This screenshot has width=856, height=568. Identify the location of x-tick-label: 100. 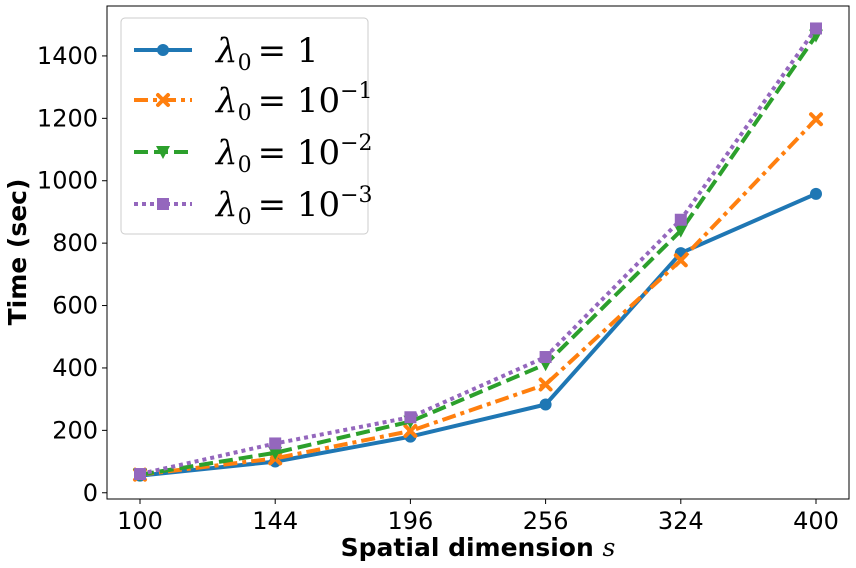
(140, 521).